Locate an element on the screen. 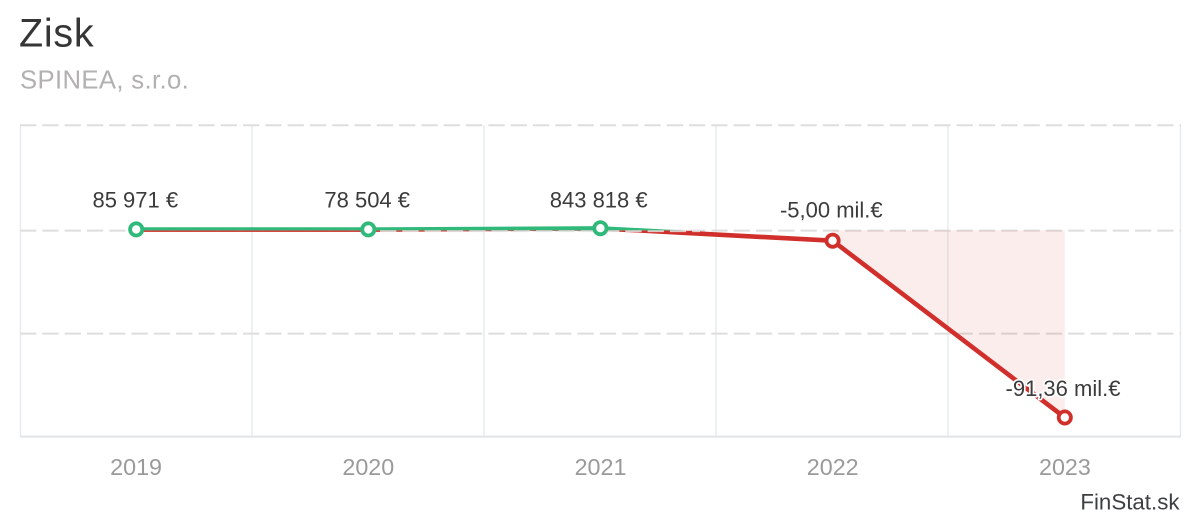 Image resolution: width=1200 pixels, height=520 pixels. svg-text: 843 818 € is located at coordinates (599, 200).